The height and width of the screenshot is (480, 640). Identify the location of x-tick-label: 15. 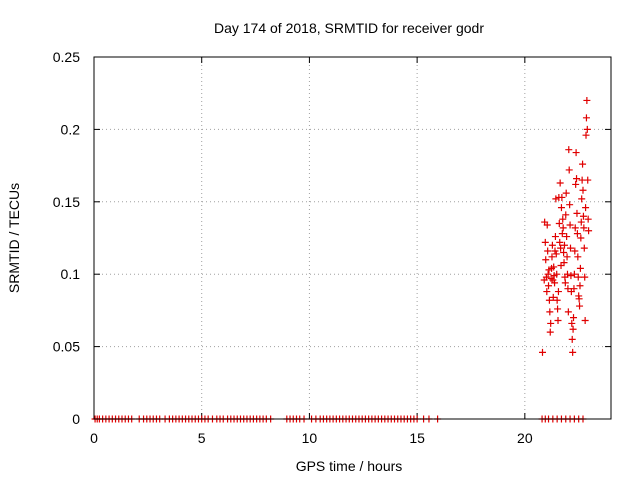
(417, 438).